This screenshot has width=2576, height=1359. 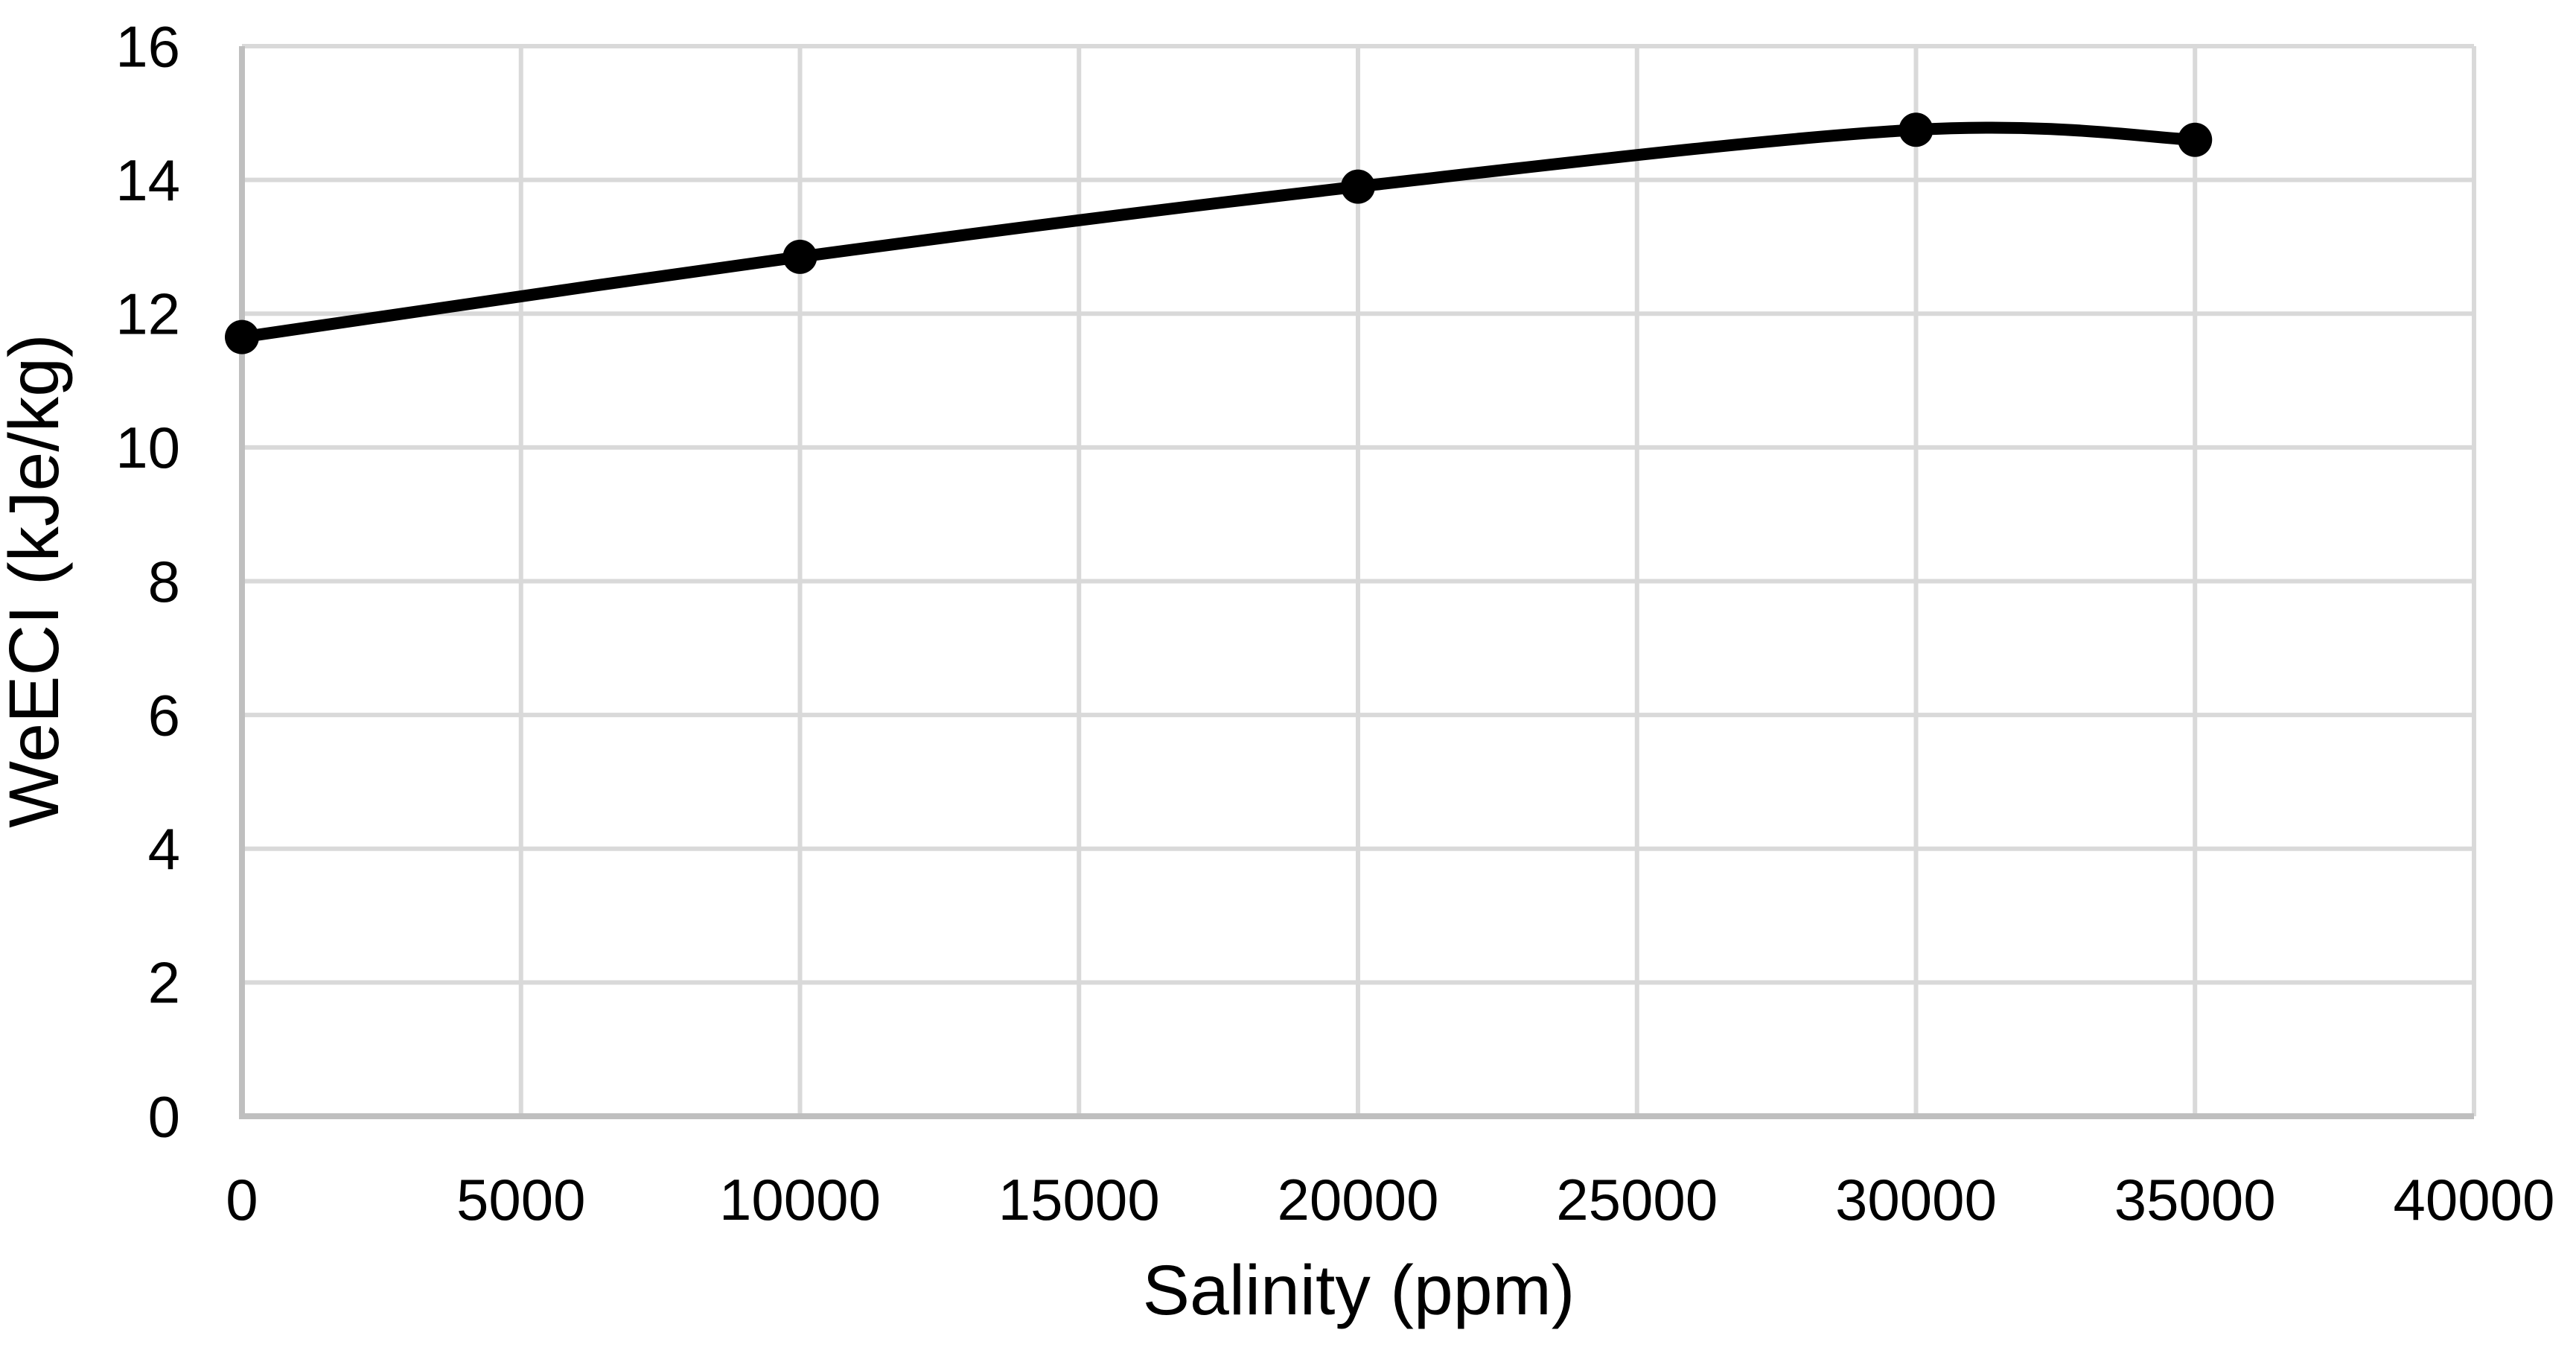 What do you see at coordinates (147, 46) in the screenshot?
I see `y-tick-label: 16` at bounding box center [147, 46].